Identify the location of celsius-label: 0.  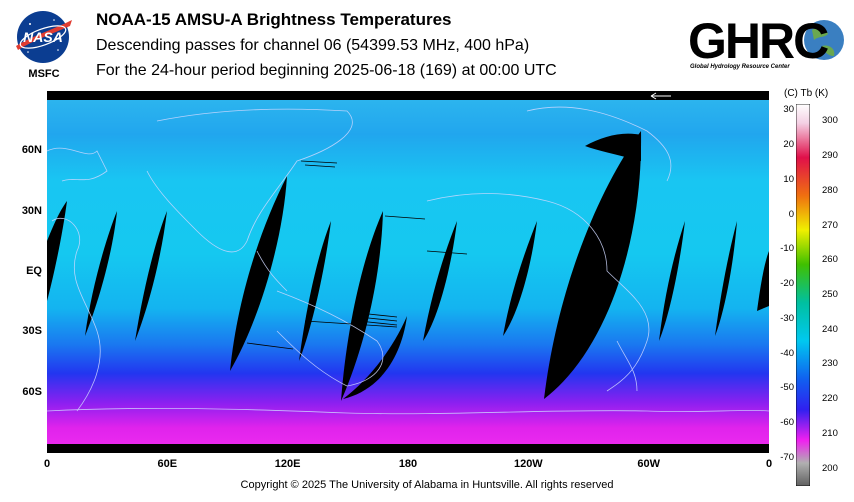
(791, 214).